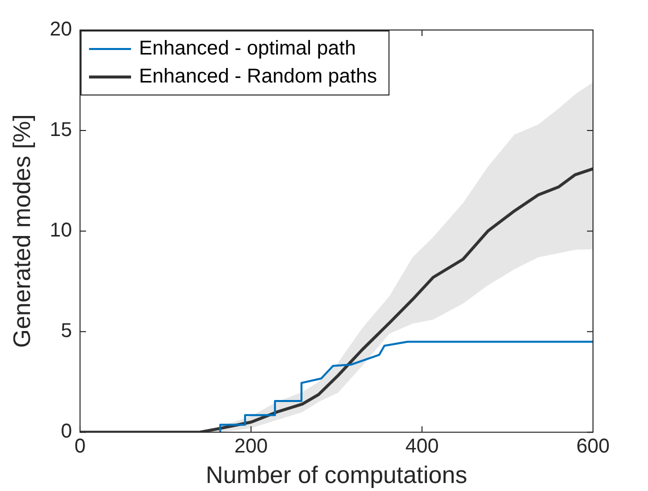  I want to click on x-axis-title: Number of computations, so click(337, 476).